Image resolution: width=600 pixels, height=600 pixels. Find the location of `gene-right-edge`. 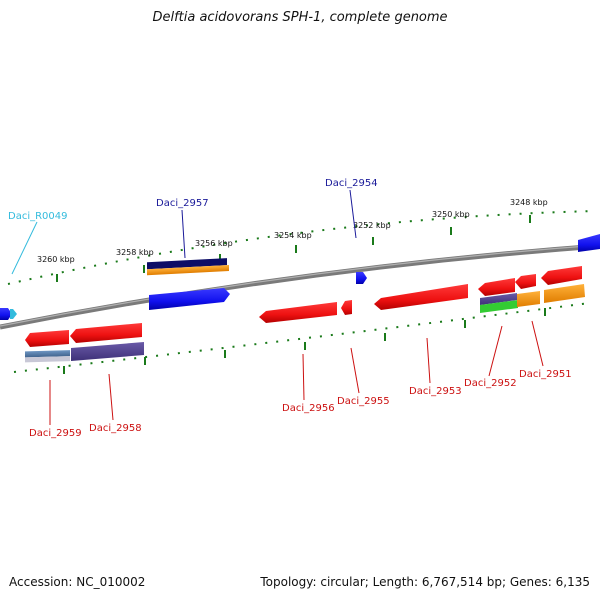

gene-right-edge is located at coordinates (589, 243).